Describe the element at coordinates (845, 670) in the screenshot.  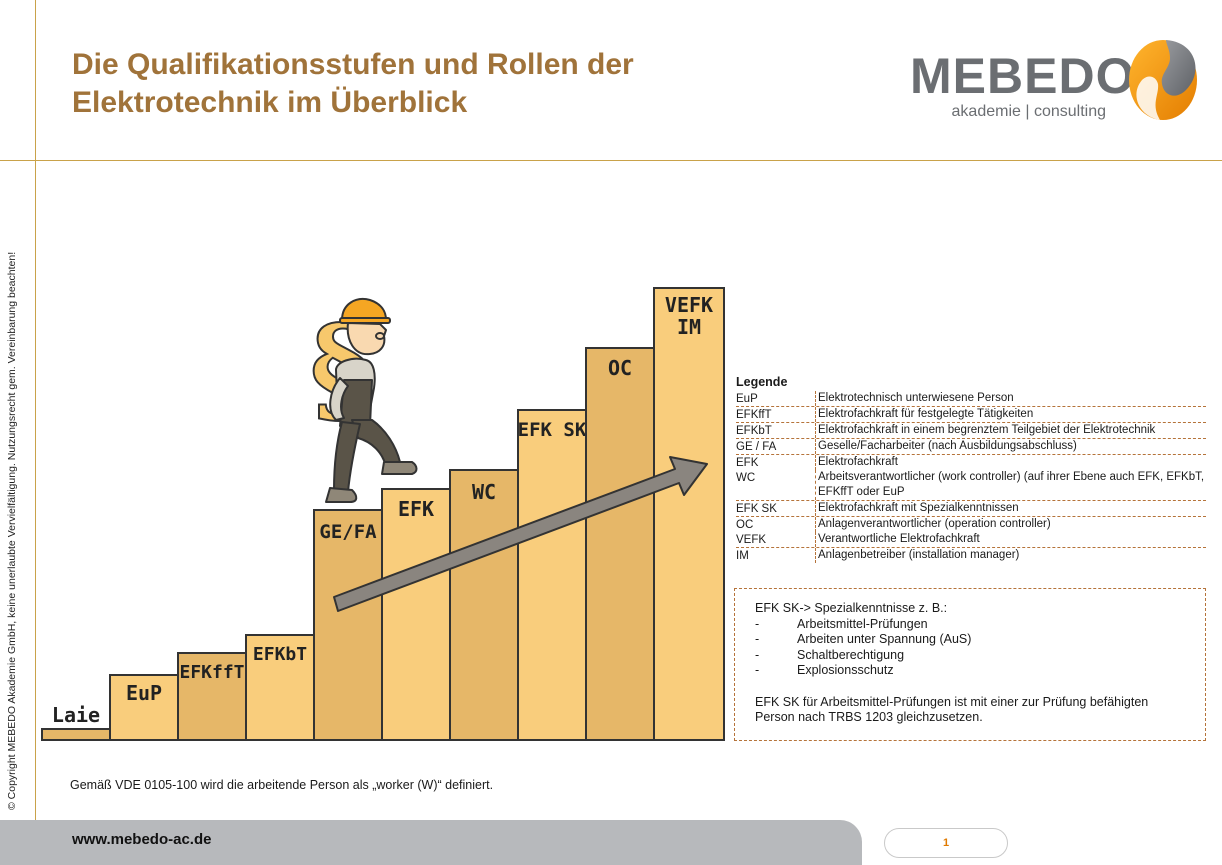
I see `note-item-text: Explosionsschutz` at that location.